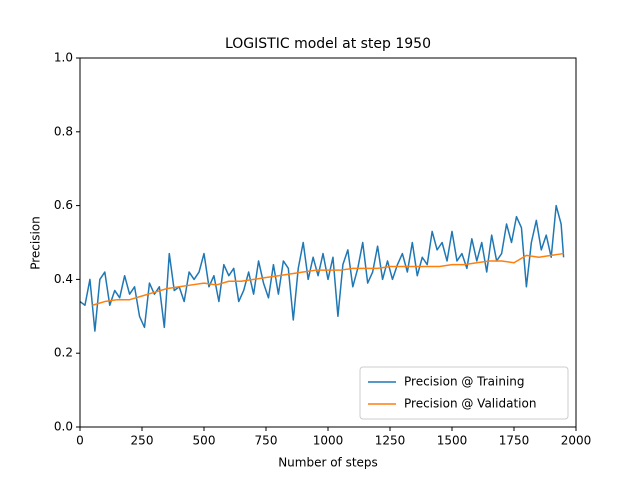 The height and width of the screenshot is (480, 640). Describe the element at coordinates (63, 58) in the screenshot. I see `y-tick-label: 1.0` at that location.